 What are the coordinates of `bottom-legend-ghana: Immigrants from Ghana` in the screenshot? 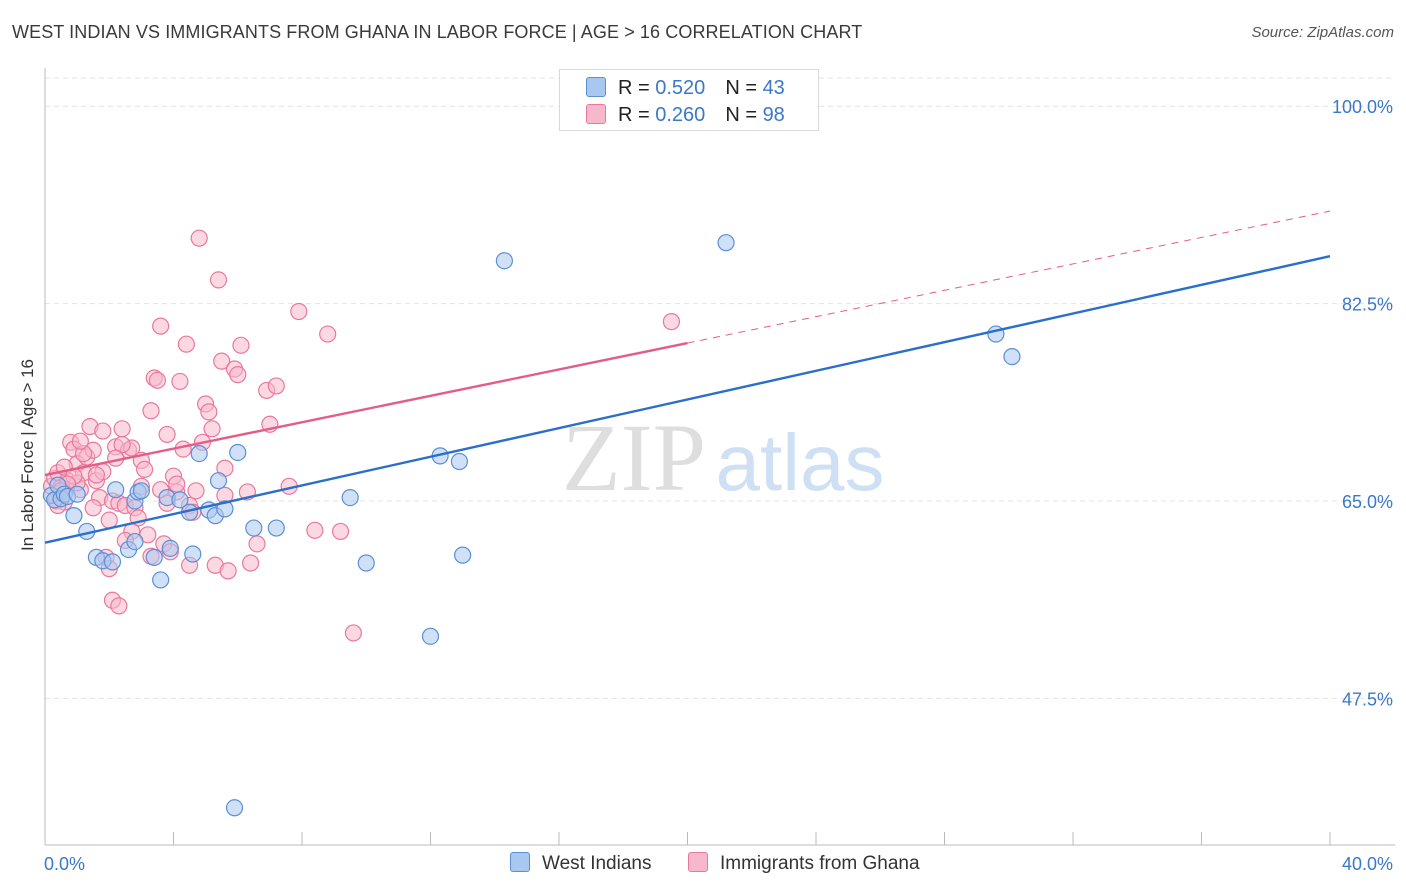 It's located at (804, 863).